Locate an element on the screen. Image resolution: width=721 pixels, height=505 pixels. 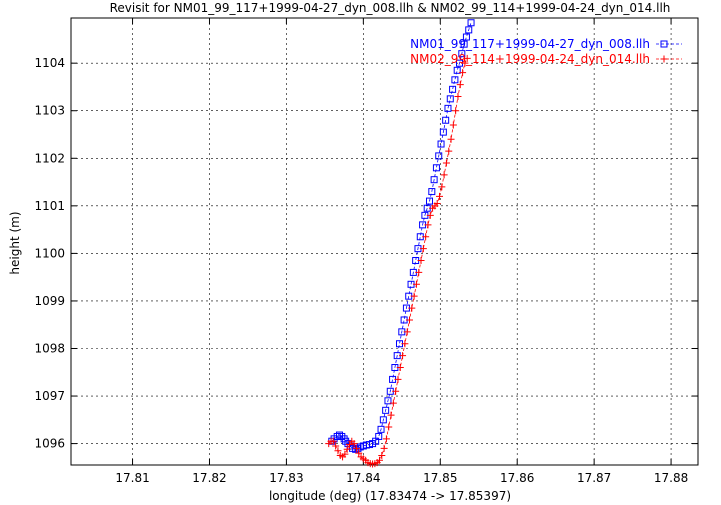
y-tick-label: 1098 is located at coordinates (49, 348).